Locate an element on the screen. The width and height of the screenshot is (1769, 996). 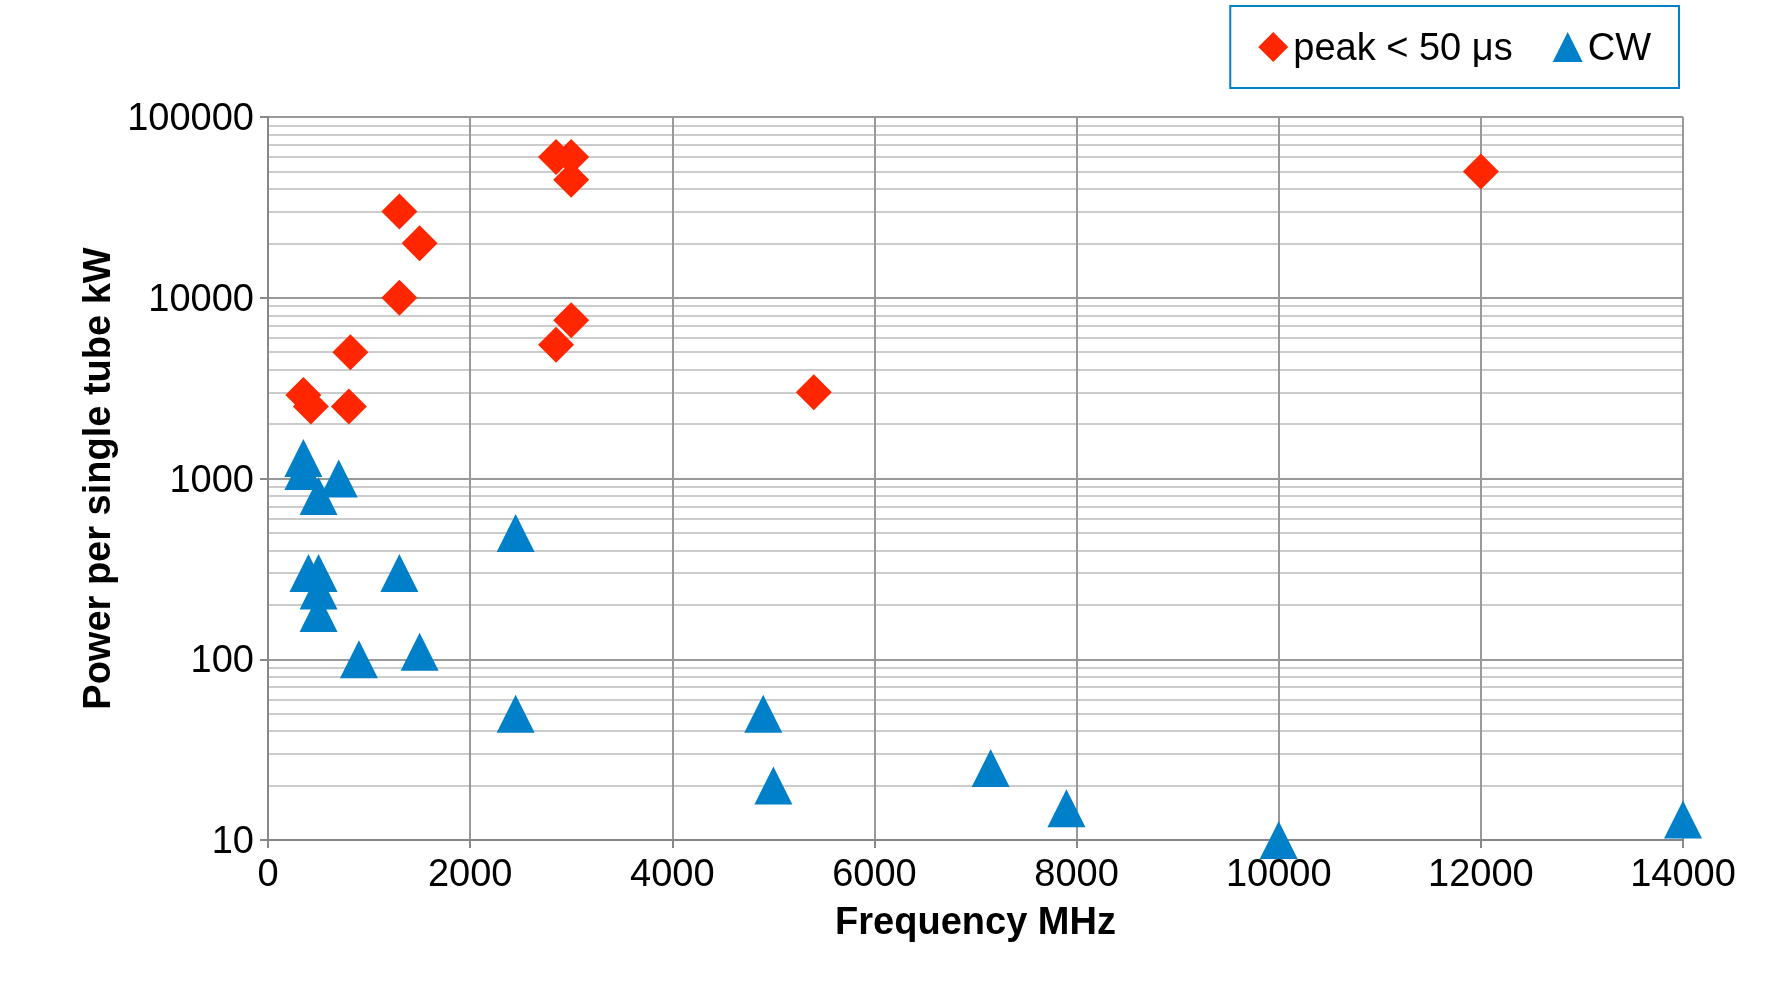
y-tick-label: 100000 is located at coordinates (190, 117).